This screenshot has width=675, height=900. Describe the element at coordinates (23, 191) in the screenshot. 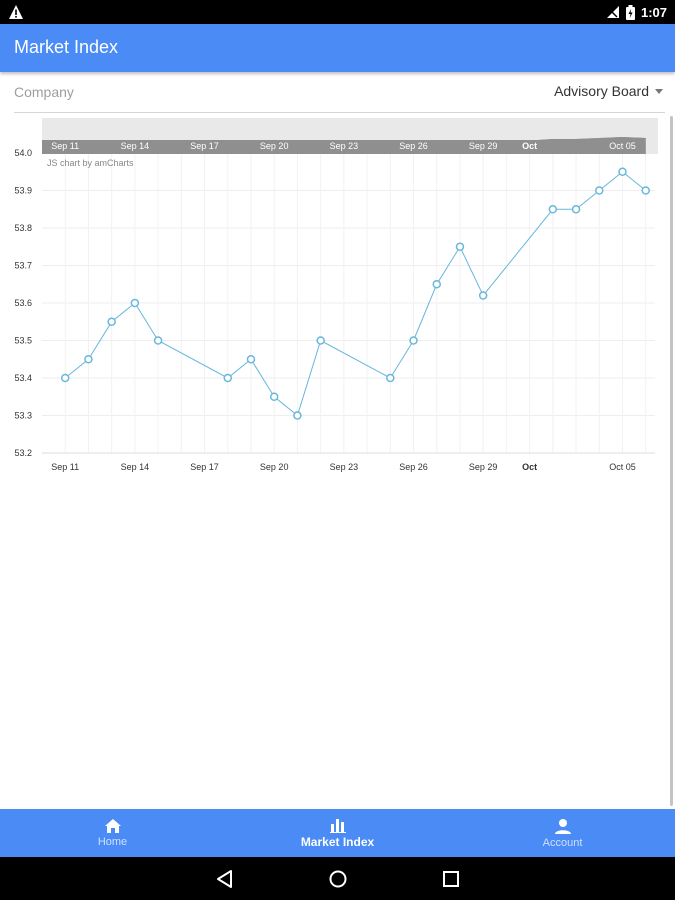

I see `y-tick-label: 53.9` at that location.